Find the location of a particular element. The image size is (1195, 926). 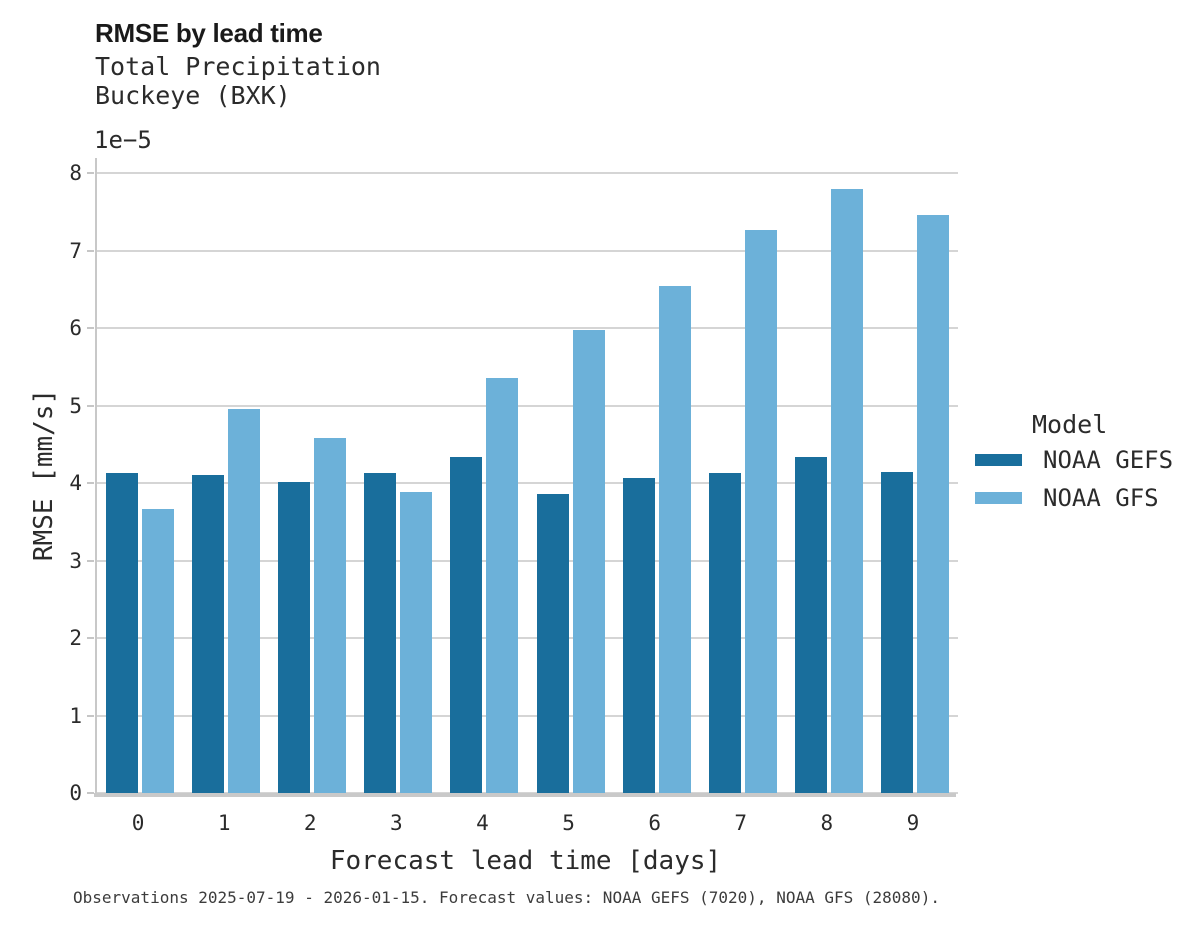

x-tick-label-0: 0 is located at coordinates (138, 823).